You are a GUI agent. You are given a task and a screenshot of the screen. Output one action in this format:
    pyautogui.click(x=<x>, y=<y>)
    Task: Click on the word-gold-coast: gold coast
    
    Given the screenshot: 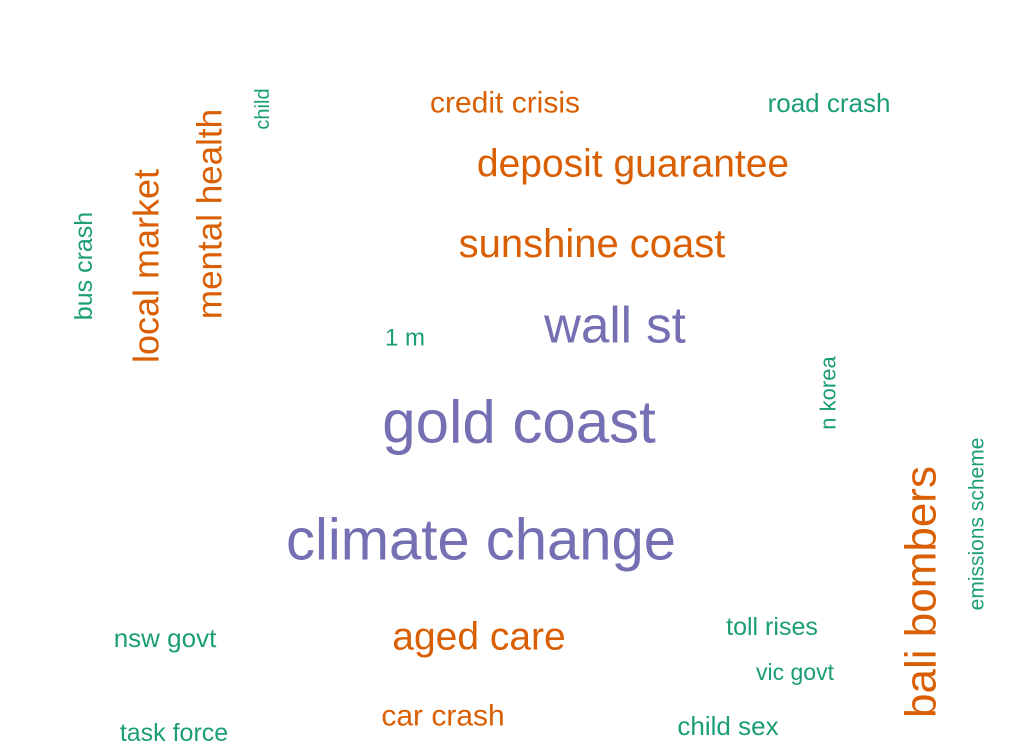 What is the action you would take?
    pyautogui.click(x=519, y=422)
    